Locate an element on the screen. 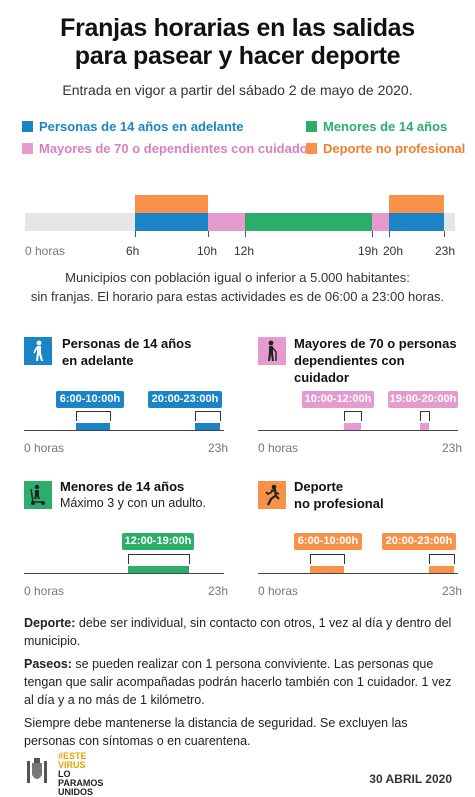 The image size is (475, 797). axis-label: 0 horas is located at coordinates (45, 251).